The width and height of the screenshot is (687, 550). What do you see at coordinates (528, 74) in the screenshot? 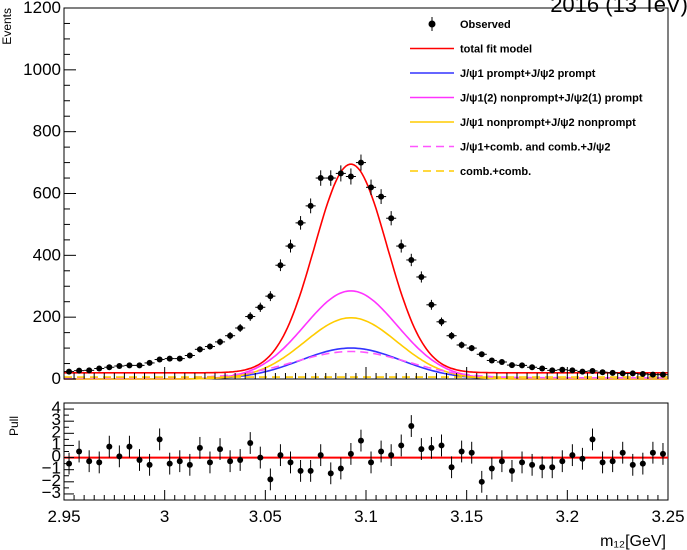
I see `svg-text: J/ψ1 prompt+J/ψ2 prompt` at bounding box center [528, 74].